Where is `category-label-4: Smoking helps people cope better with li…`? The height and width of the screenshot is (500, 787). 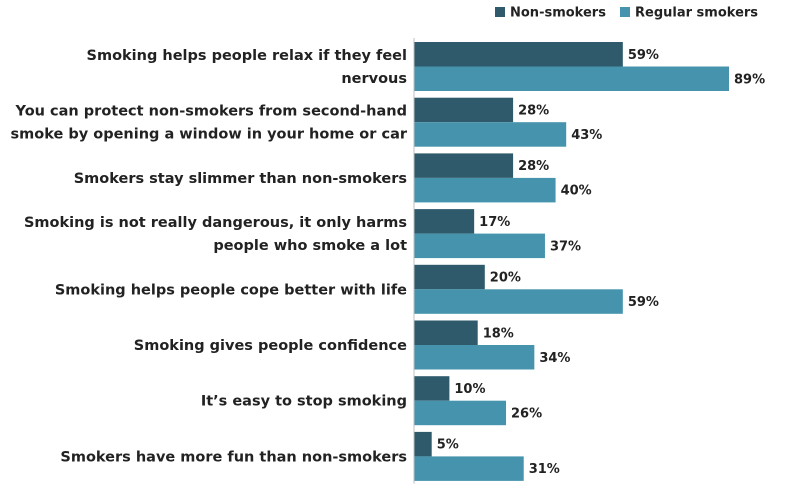
category-label-4: Smoking helps people cope better with li… is located at coordinates (231, 290).